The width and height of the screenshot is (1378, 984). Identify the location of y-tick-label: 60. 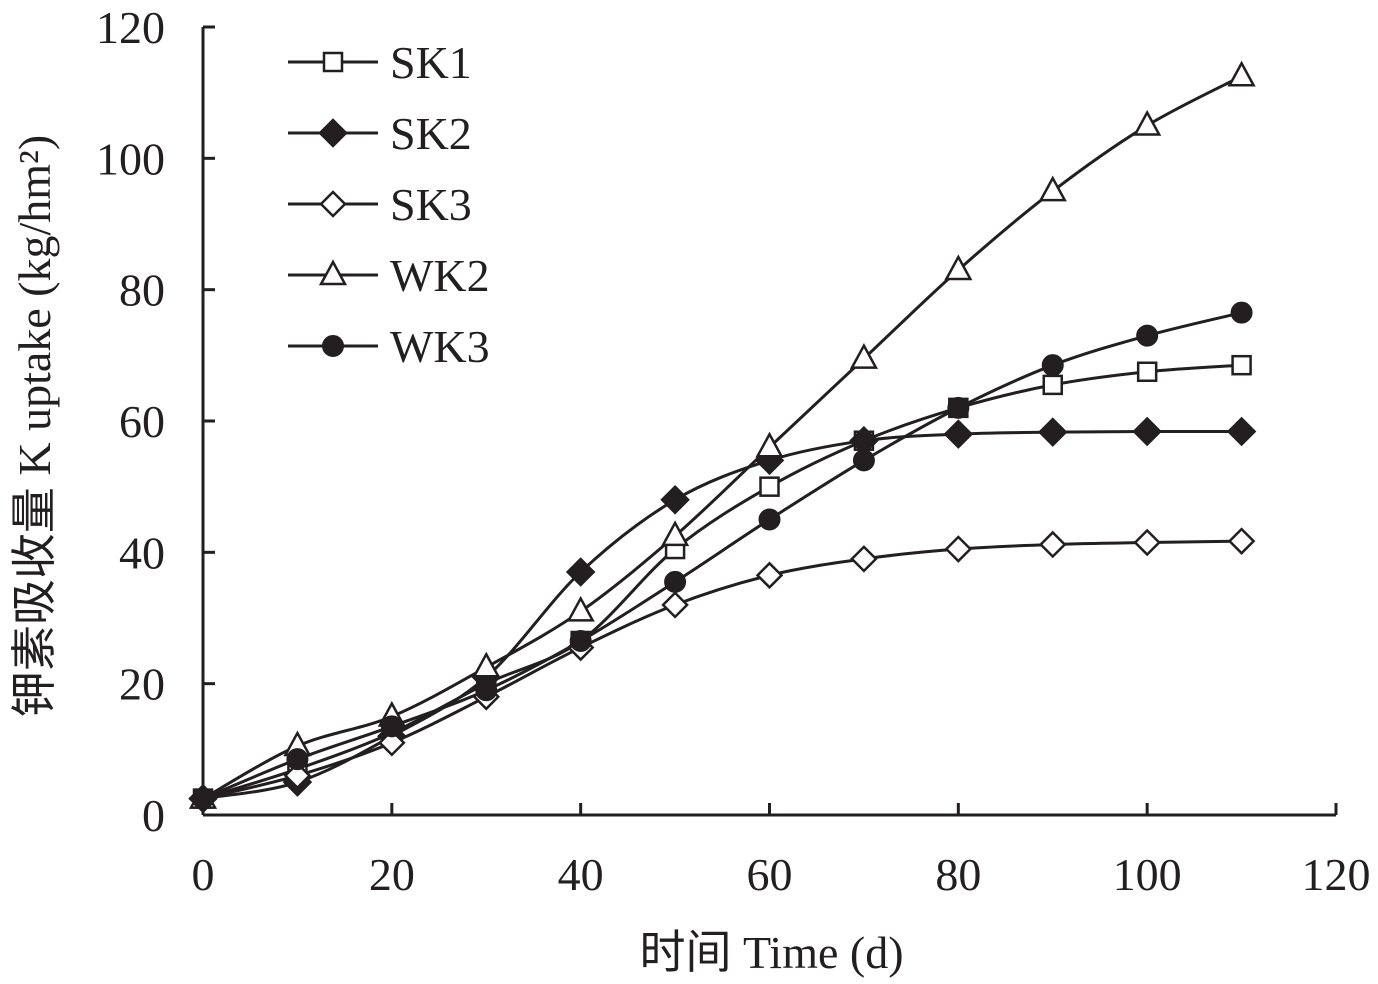
(142, 421).